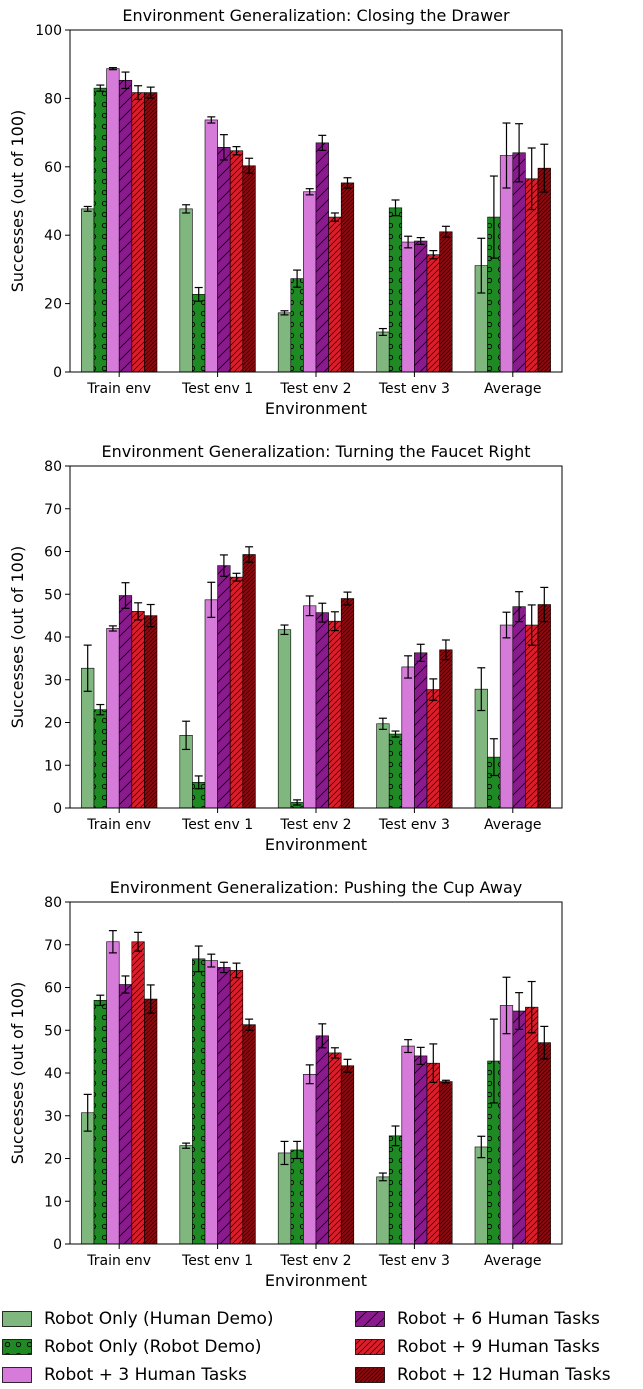  I want to click on bar-hatch-2-s2-c1, so click(100, 758).